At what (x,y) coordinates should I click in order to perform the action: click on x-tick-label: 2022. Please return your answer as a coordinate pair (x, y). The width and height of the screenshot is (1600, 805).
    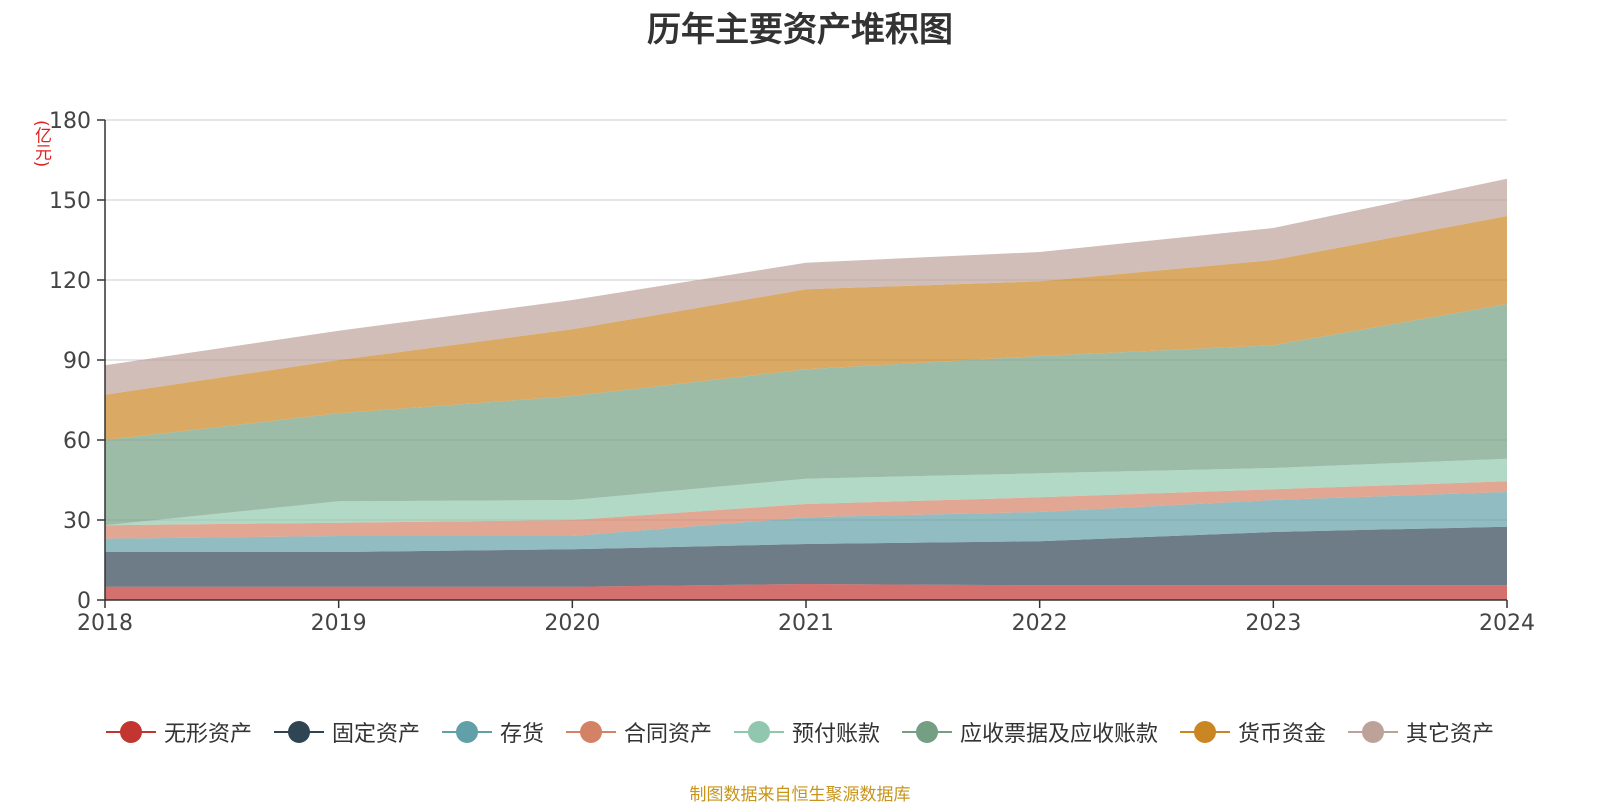
    Looking at the image, I should click on (1040, 623).